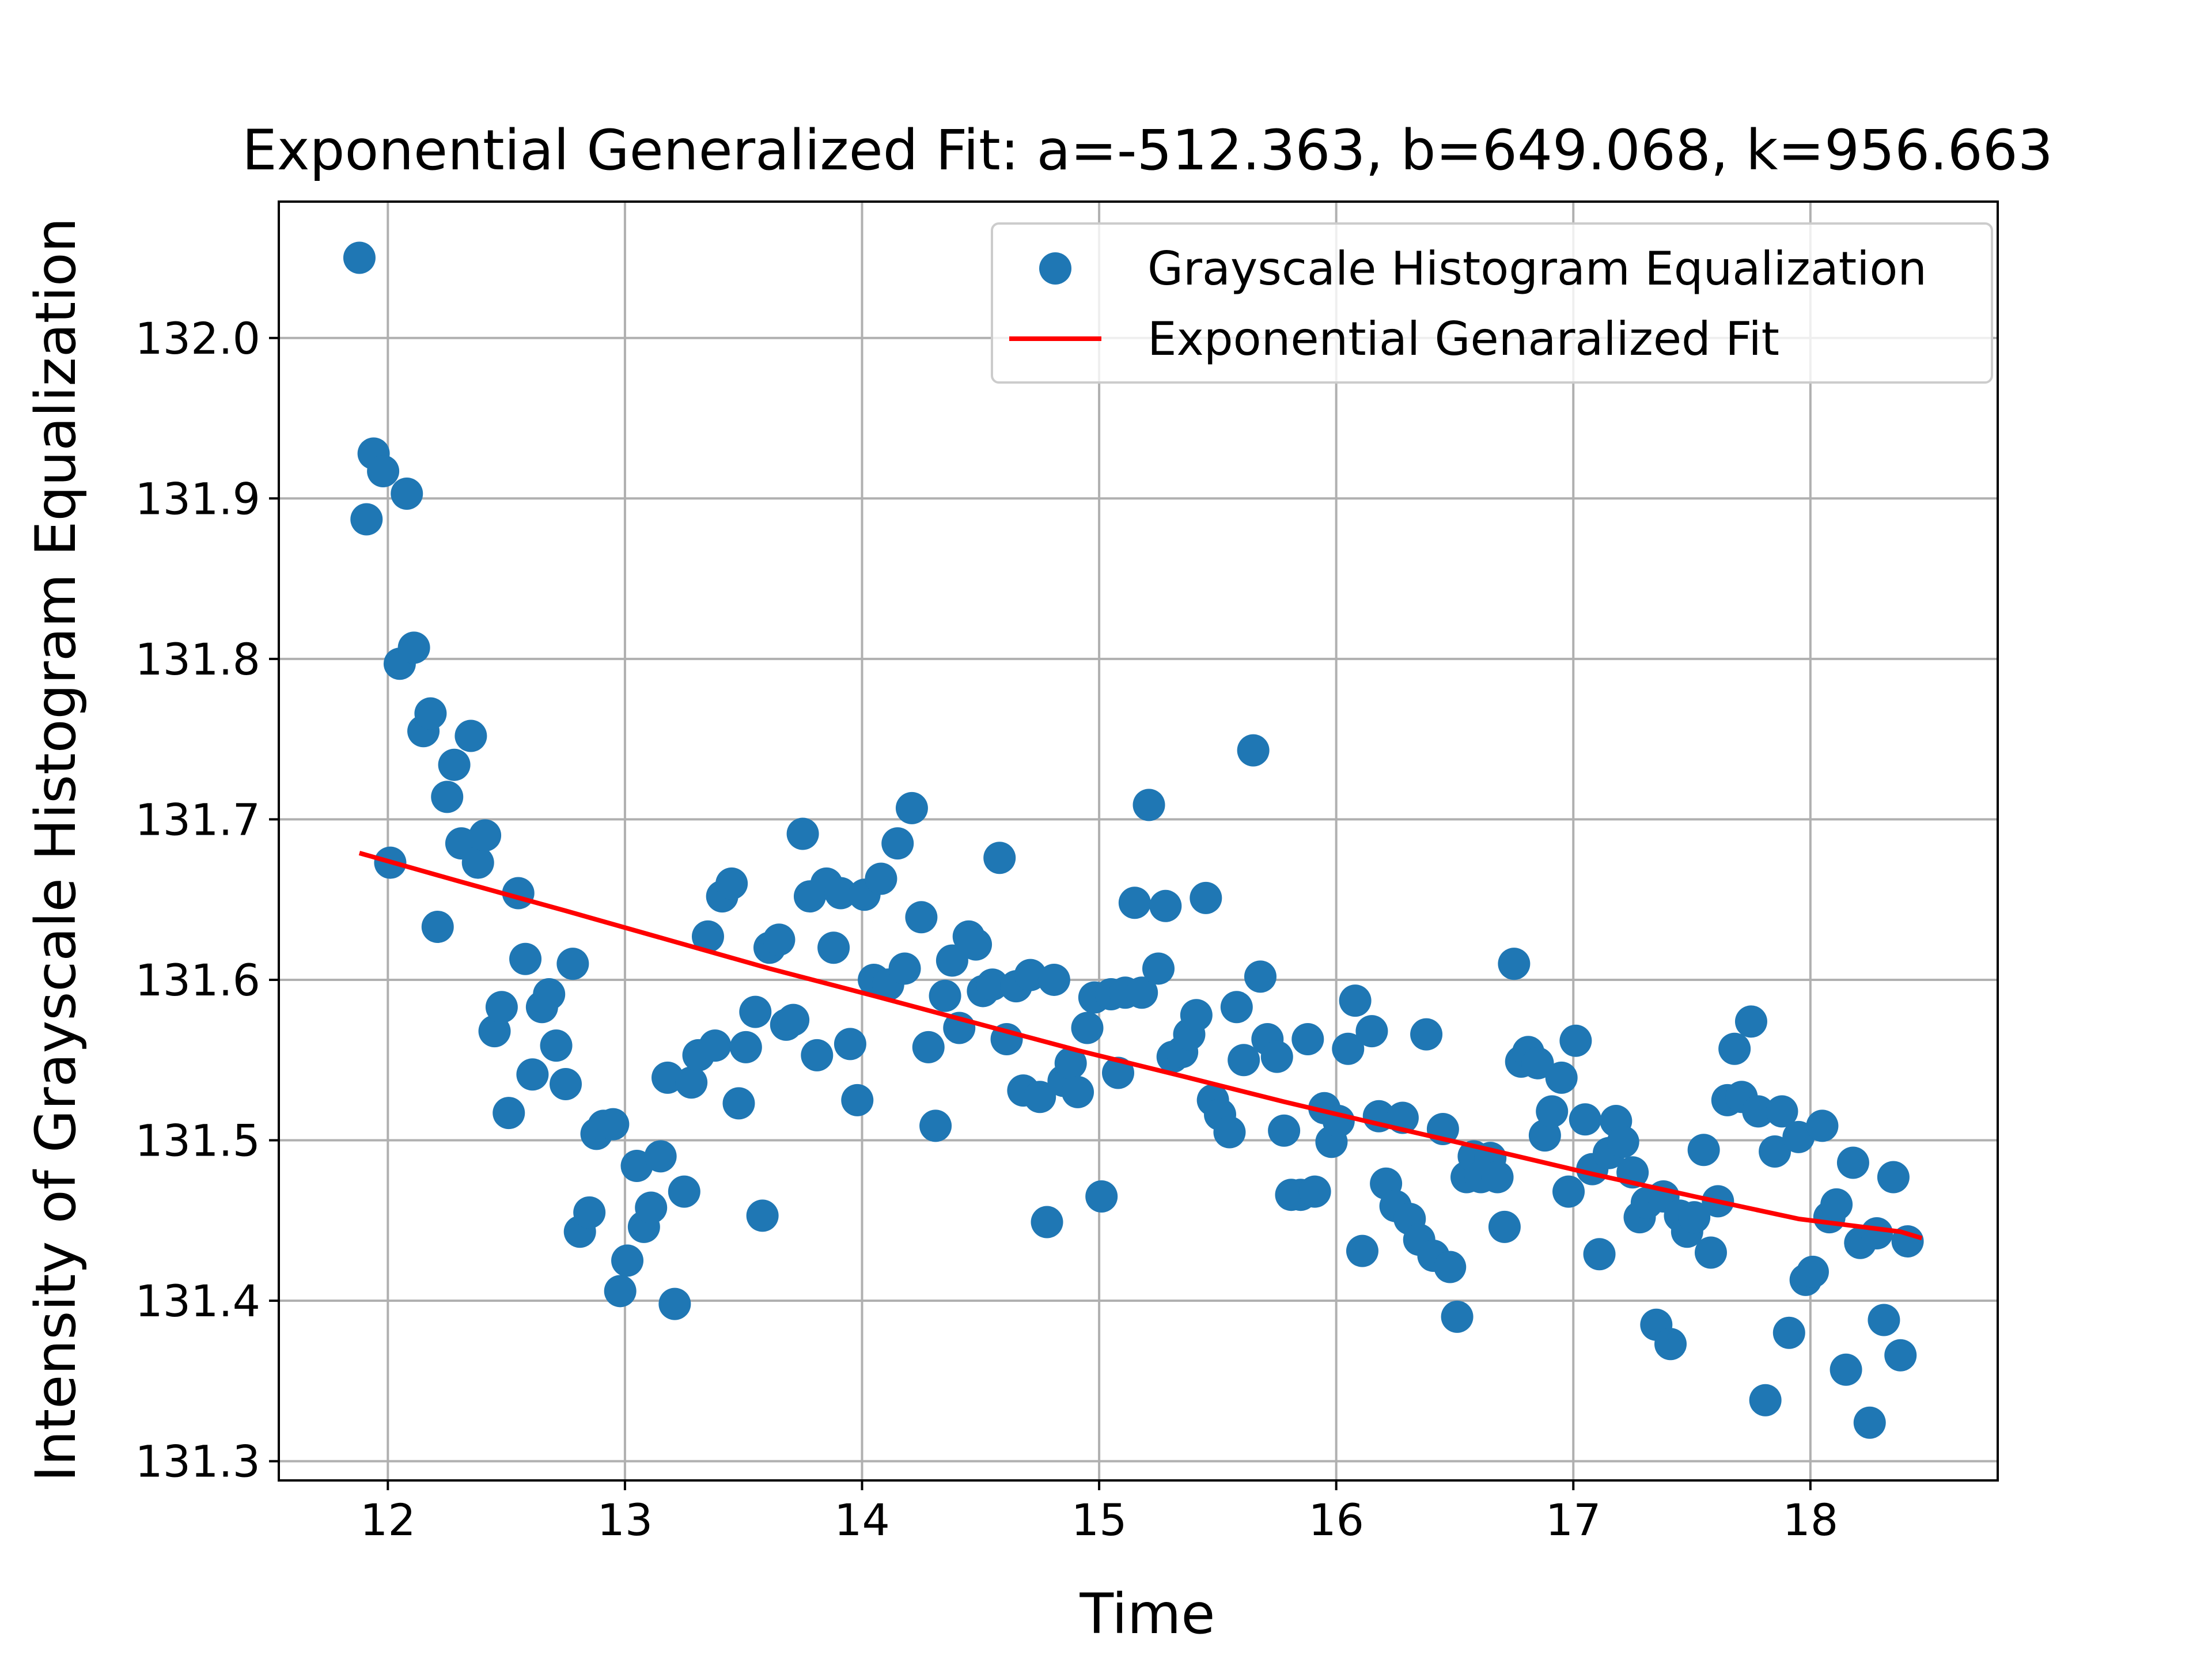 This screenshot has width=2212, height=1659. Describe the element at coordinates (197, 1461) in the screenshot. I see `y-tick-label: 131.3` at that location.